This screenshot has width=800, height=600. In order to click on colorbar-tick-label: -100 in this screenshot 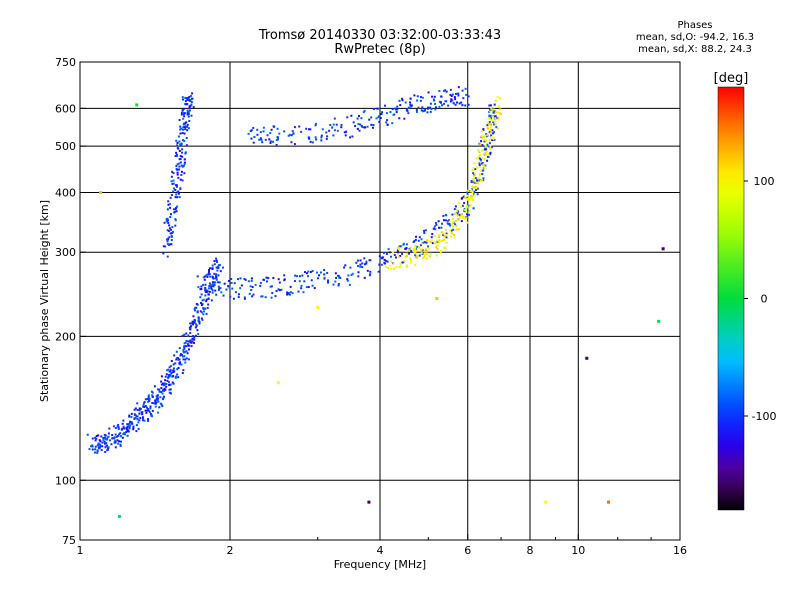, I will do `click(764, 416)`.